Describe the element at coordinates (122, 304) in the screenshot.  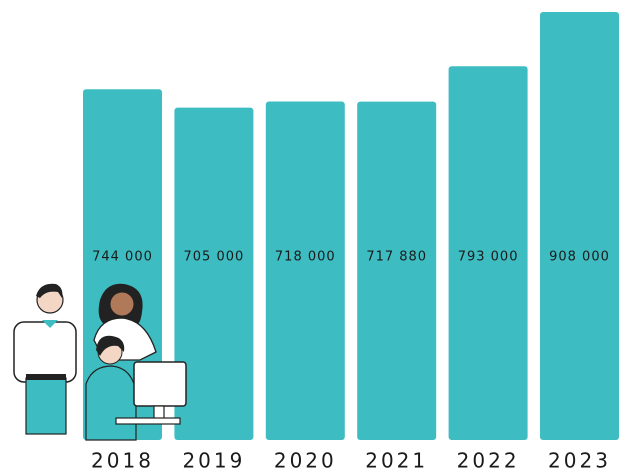
I see `woman-head` at that location.